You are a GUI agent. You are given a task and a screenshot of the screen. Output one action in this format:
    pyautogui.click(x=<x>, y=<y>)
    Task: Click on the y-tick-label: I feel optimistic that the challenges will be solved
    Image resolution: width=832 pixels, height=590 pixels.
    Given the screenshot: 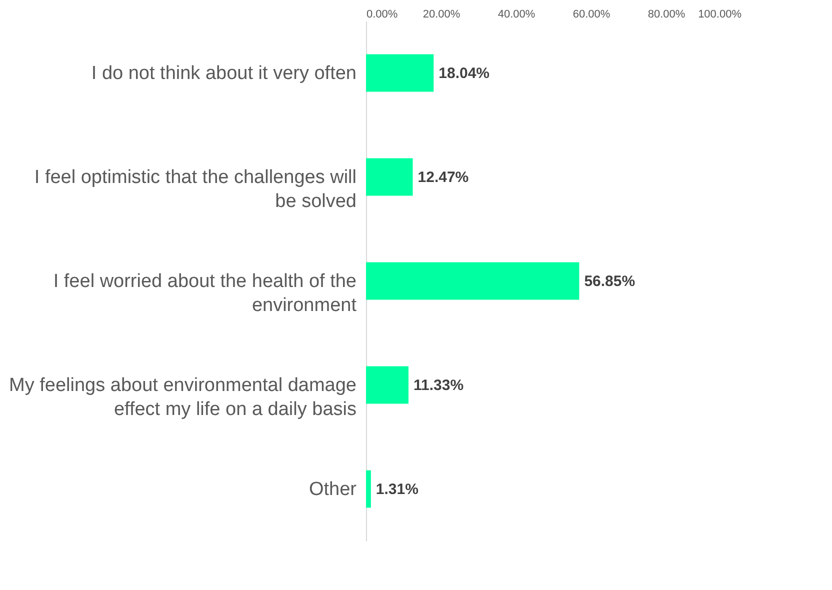 What is the action you would take?
    pyautogui.click(x=195, y=189)
    